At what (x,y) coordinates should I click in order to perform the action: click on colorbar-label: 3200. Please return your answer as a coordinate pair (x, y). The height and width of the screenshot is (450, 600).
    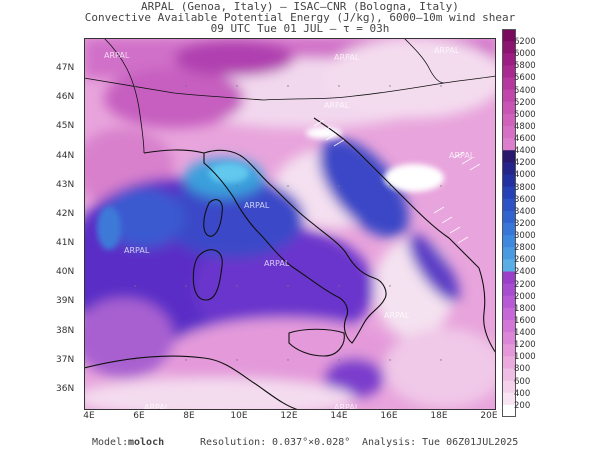
    Looking at the image, I should click on (525, 223).